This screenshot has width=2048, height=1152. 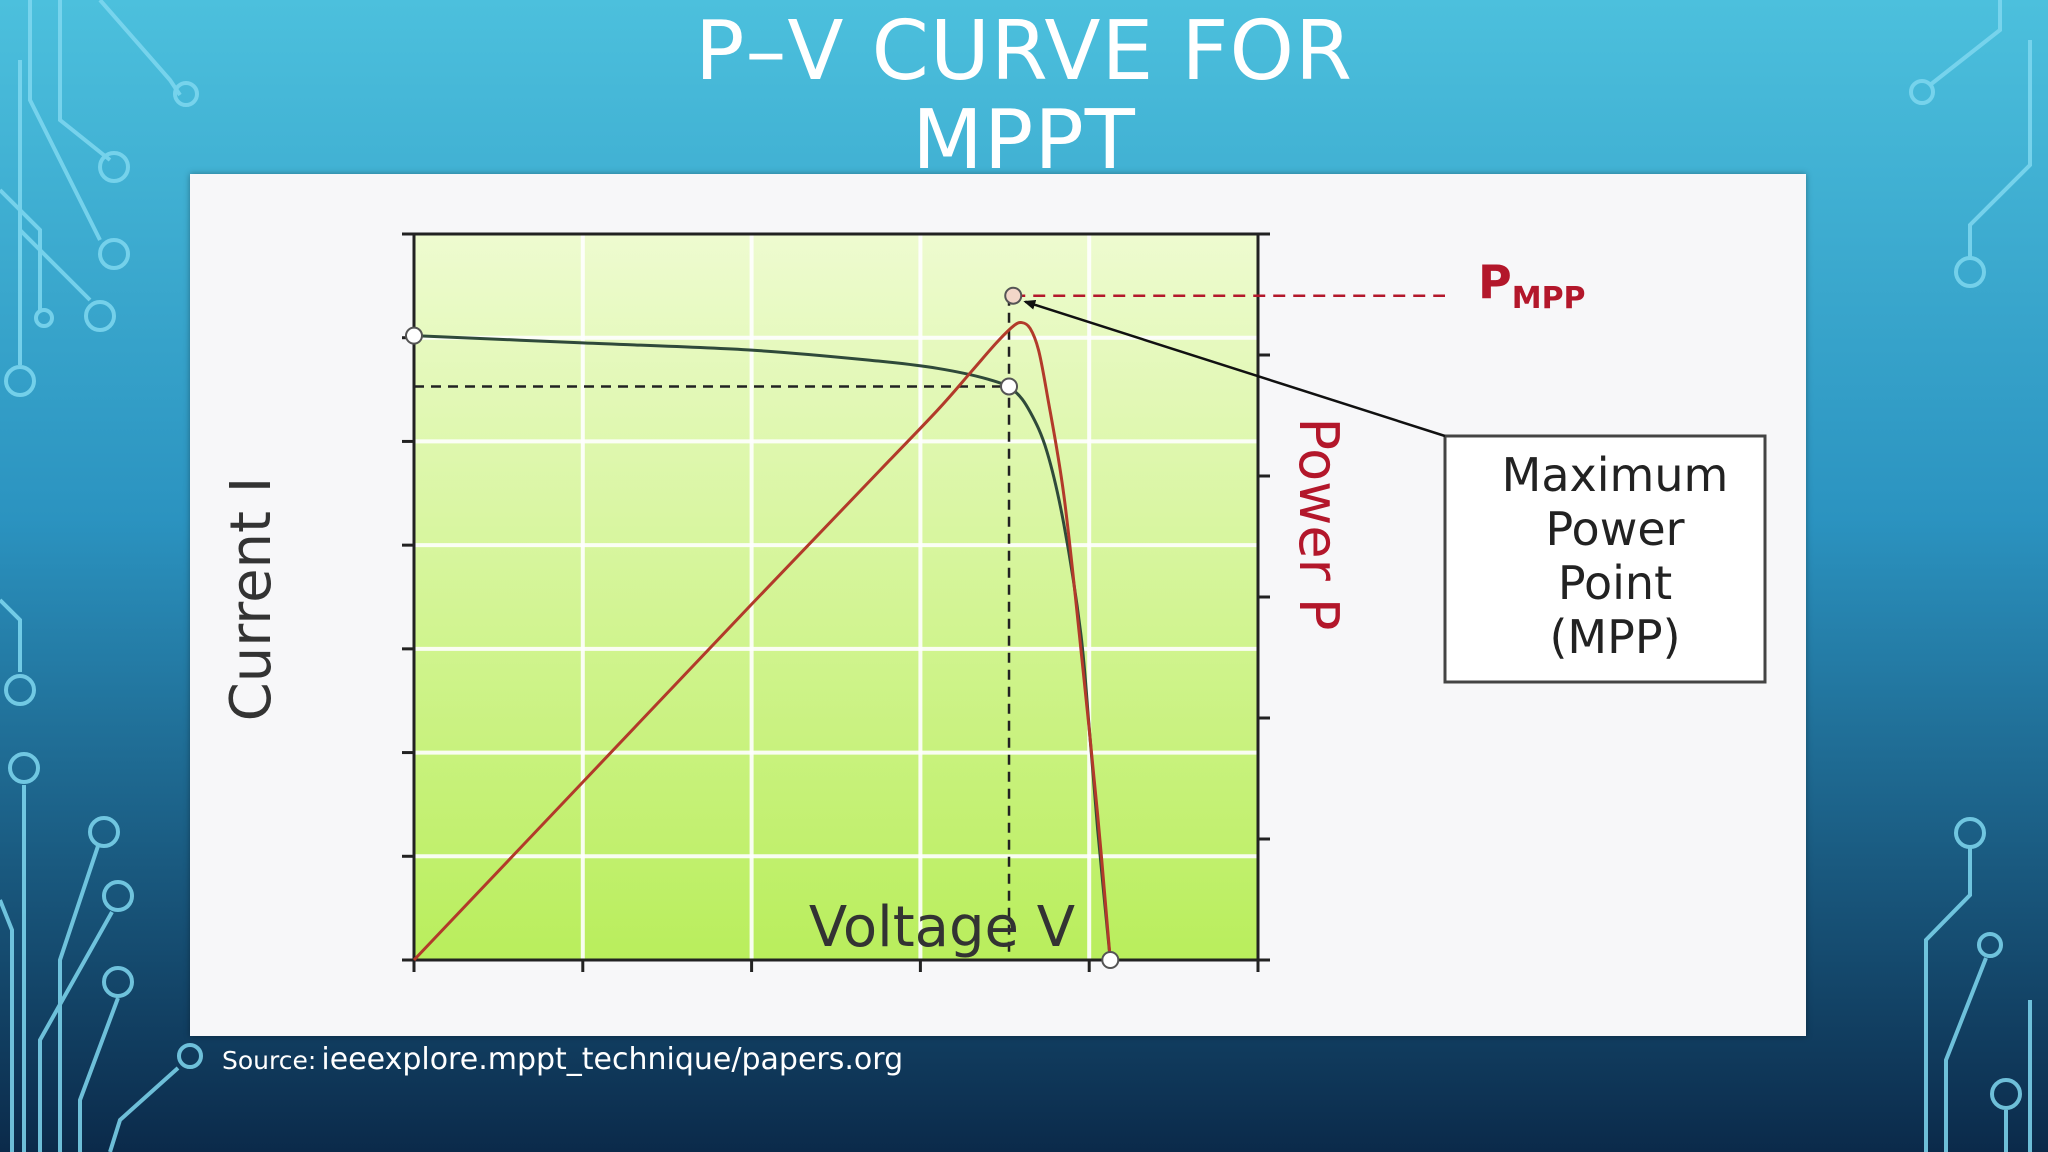 What do you see at coordinates (414, 335) in the screenshot?
I see `isc-marker` at bounding box center [414, 335].